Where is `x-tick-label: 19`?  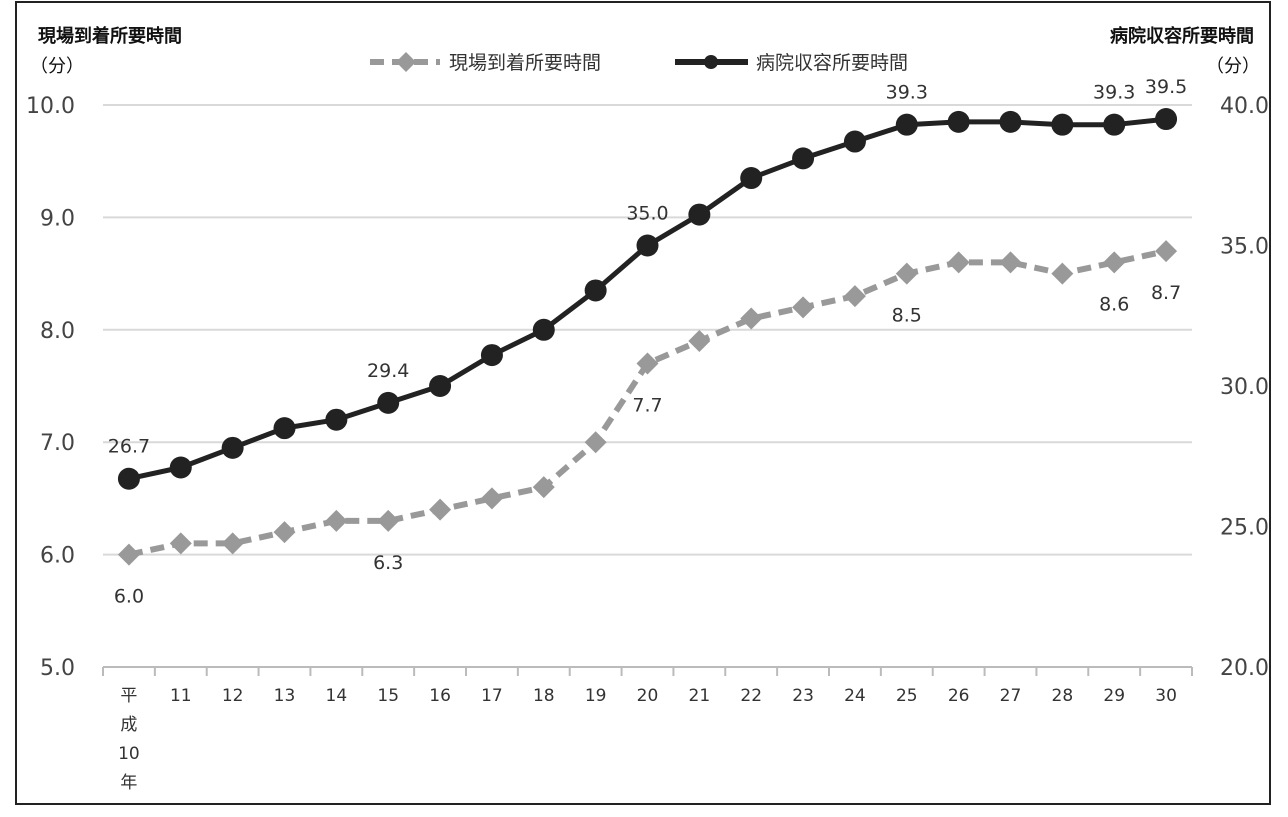 x-tick-label: 19 is located at coordinates (596, 696).